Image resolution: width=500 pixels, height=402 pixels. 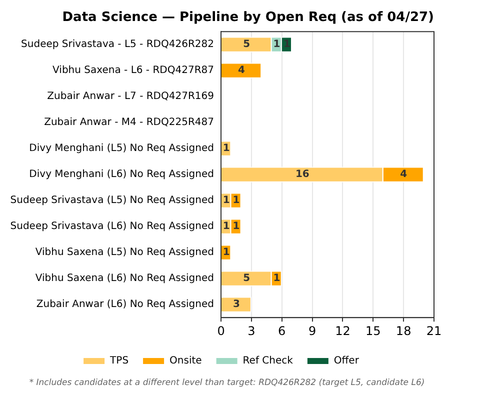 I want to click on y-tick-label: Divy Menghani (L6) No Req Assigned, so click(x=121, y=174).